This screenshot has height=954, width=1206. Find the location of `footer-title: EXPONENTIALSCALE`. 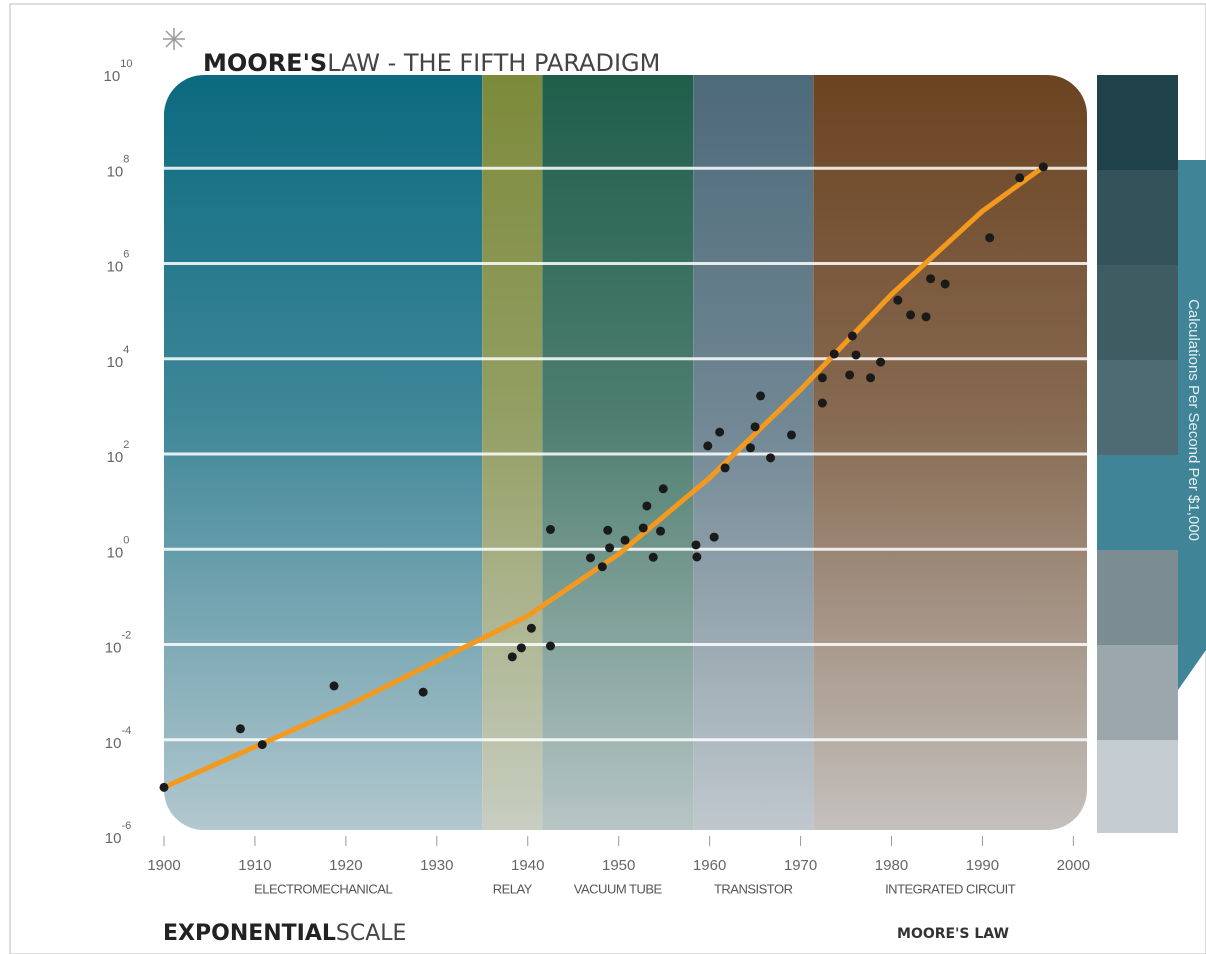

footer-title: EXPONENTIALSCALE is located at coordinates (284, 933).